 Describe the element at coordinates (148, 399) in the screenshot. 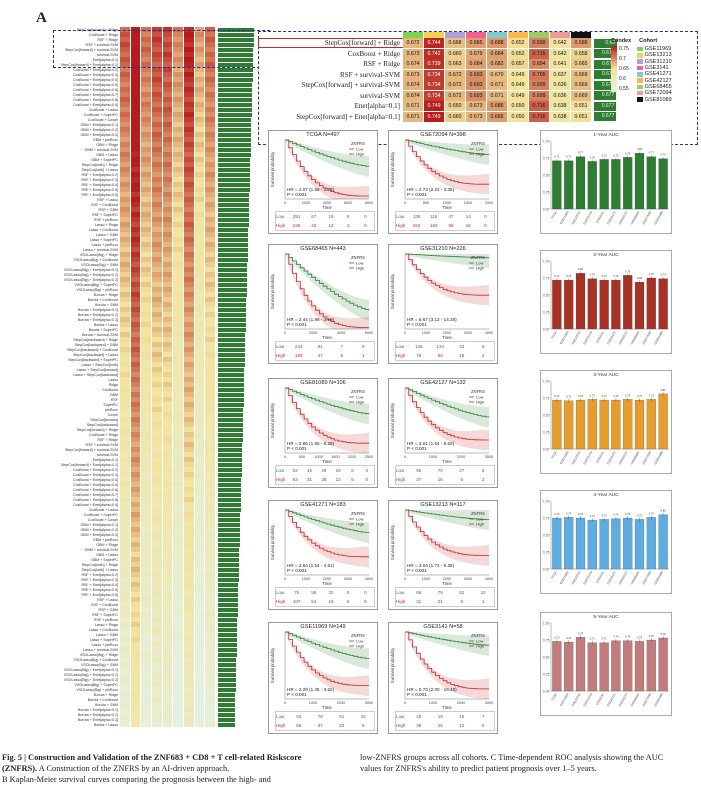

I see `heatmap-row: RSF` at that location.